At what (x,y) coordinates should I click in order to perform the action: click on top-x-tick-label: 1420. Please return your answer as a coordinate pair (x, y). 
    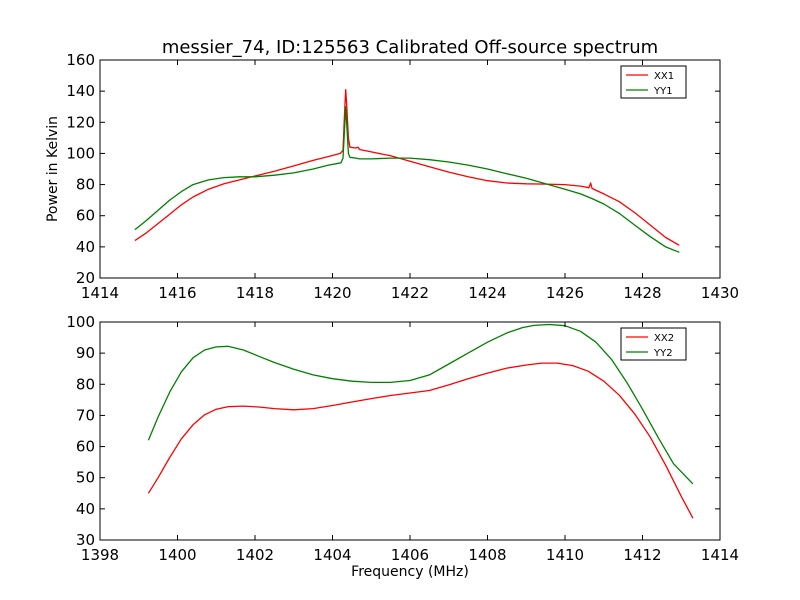
    Looking at the image, I should click on (332, 293).